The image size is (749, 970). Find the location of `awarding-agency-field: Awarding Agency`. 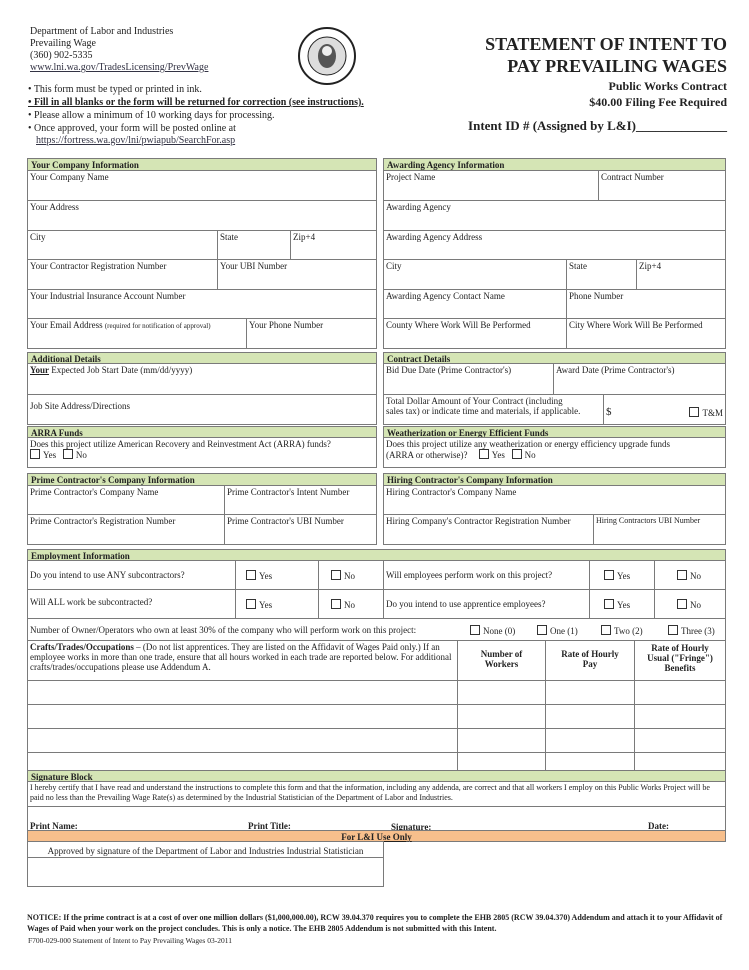

awarding-agency-field: Awarding Agency is located at coordinates (554, 215).